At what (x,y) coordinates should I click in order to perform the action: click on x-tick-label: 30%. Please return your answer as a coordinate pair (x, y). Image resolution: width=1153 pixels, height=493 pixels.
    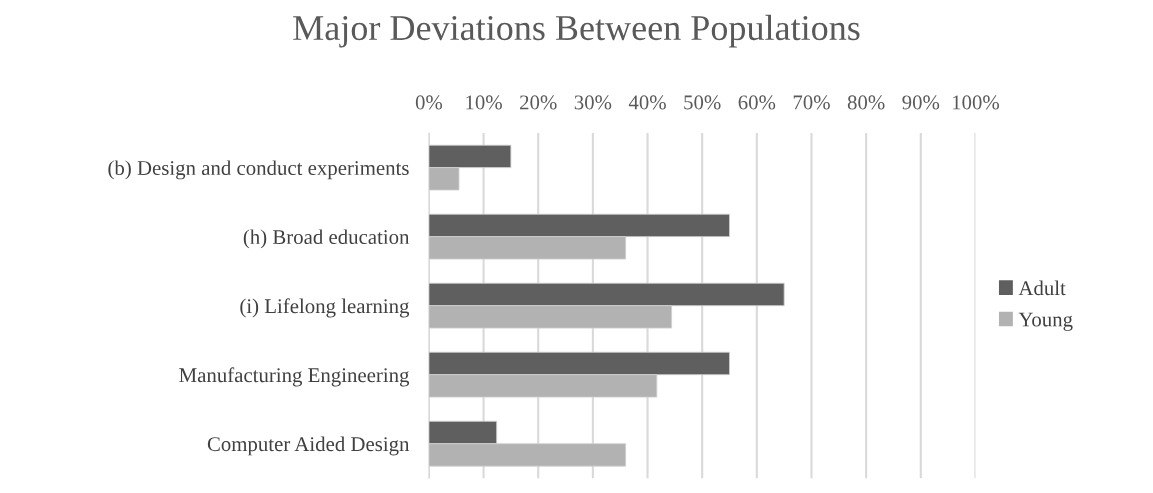
    Looking at the image, I should click on (593, 102).